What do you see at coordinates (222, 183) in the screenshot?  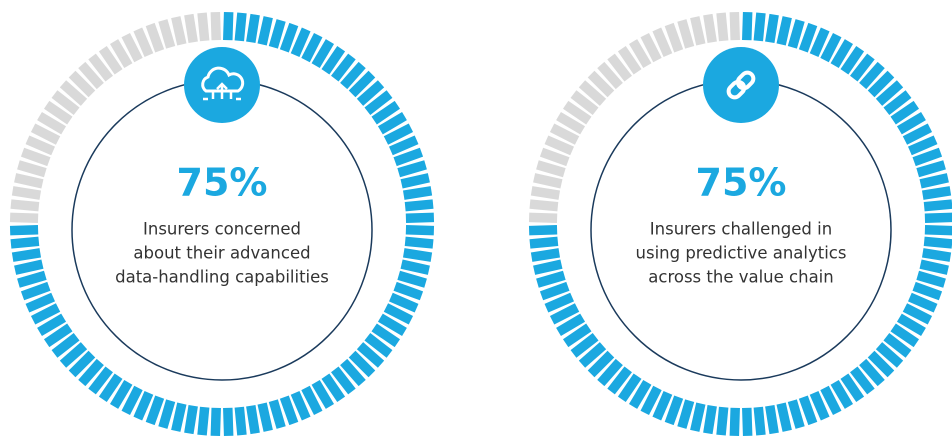 I see `value-label: 75%` at bounding box center [222, 183].